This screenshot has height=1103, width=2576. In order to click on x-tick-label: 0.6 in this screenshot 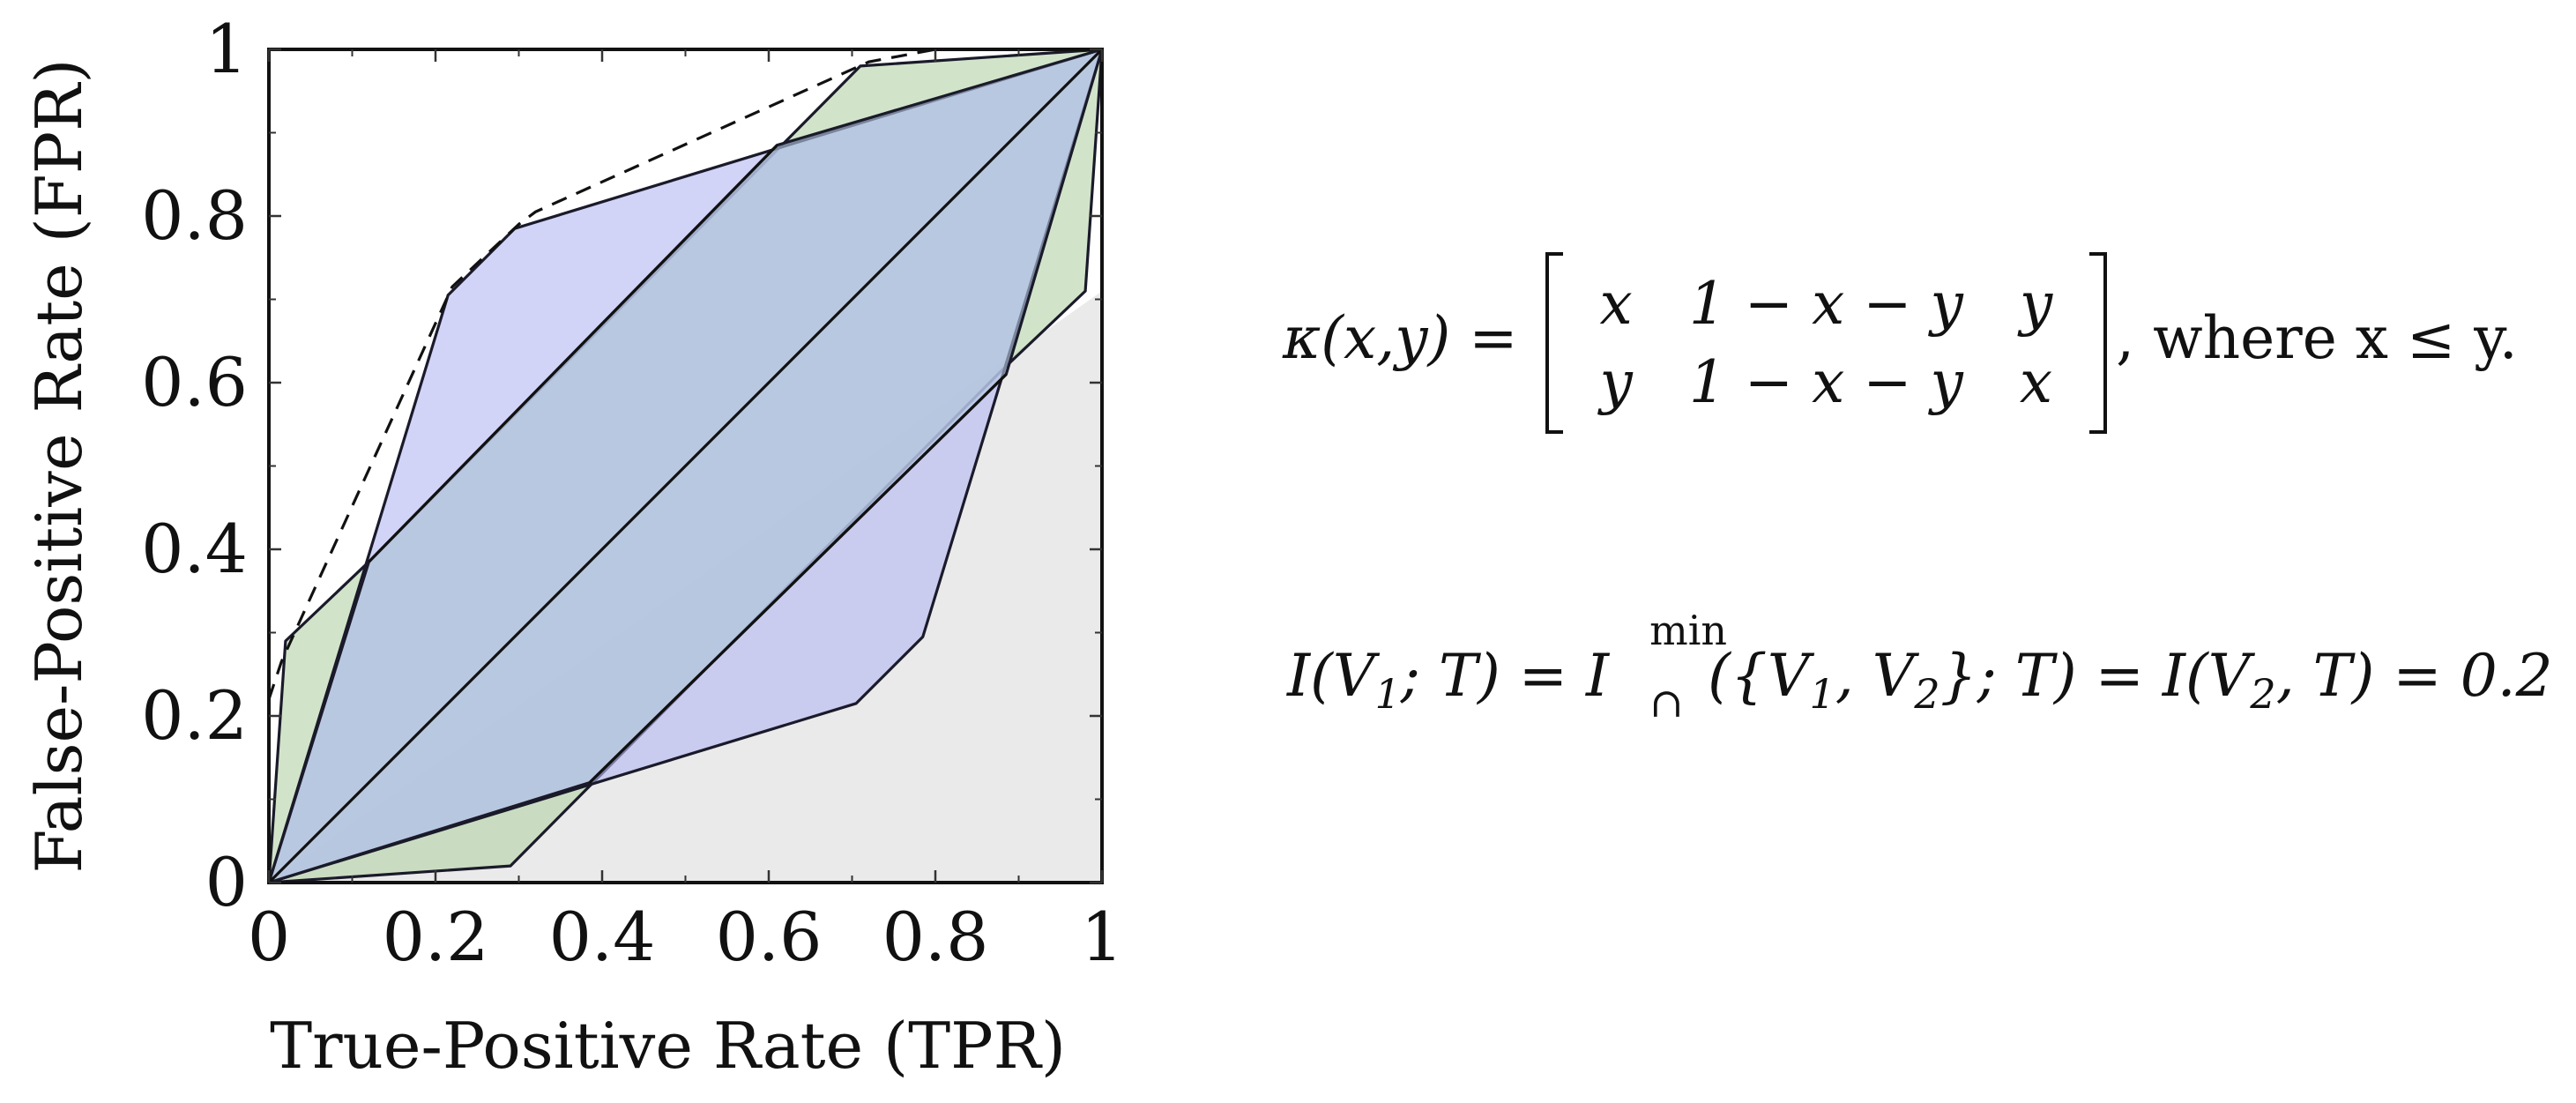, I will do `click(770, 937)`.